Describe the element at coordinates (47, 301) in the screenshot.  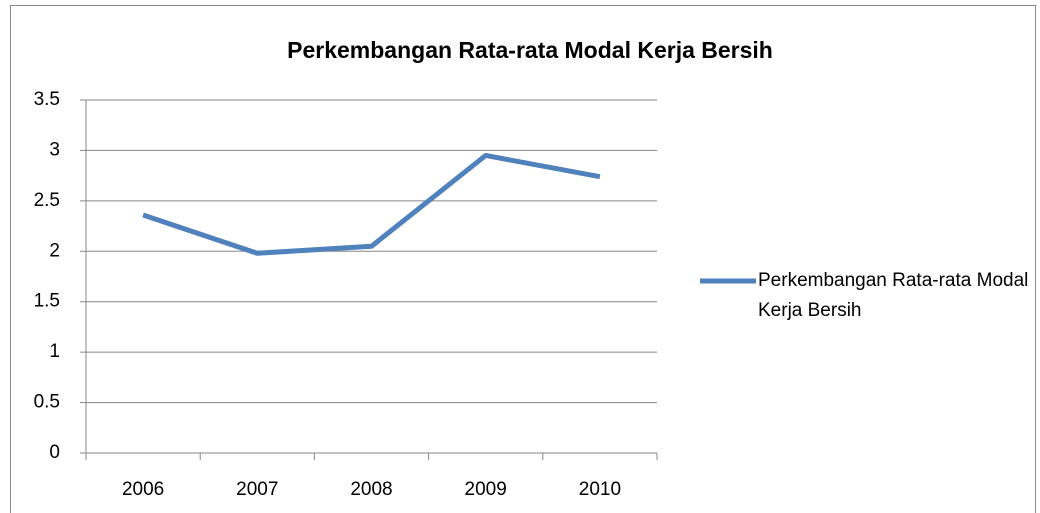
I see `y-tick-label: 1.5` at that location.